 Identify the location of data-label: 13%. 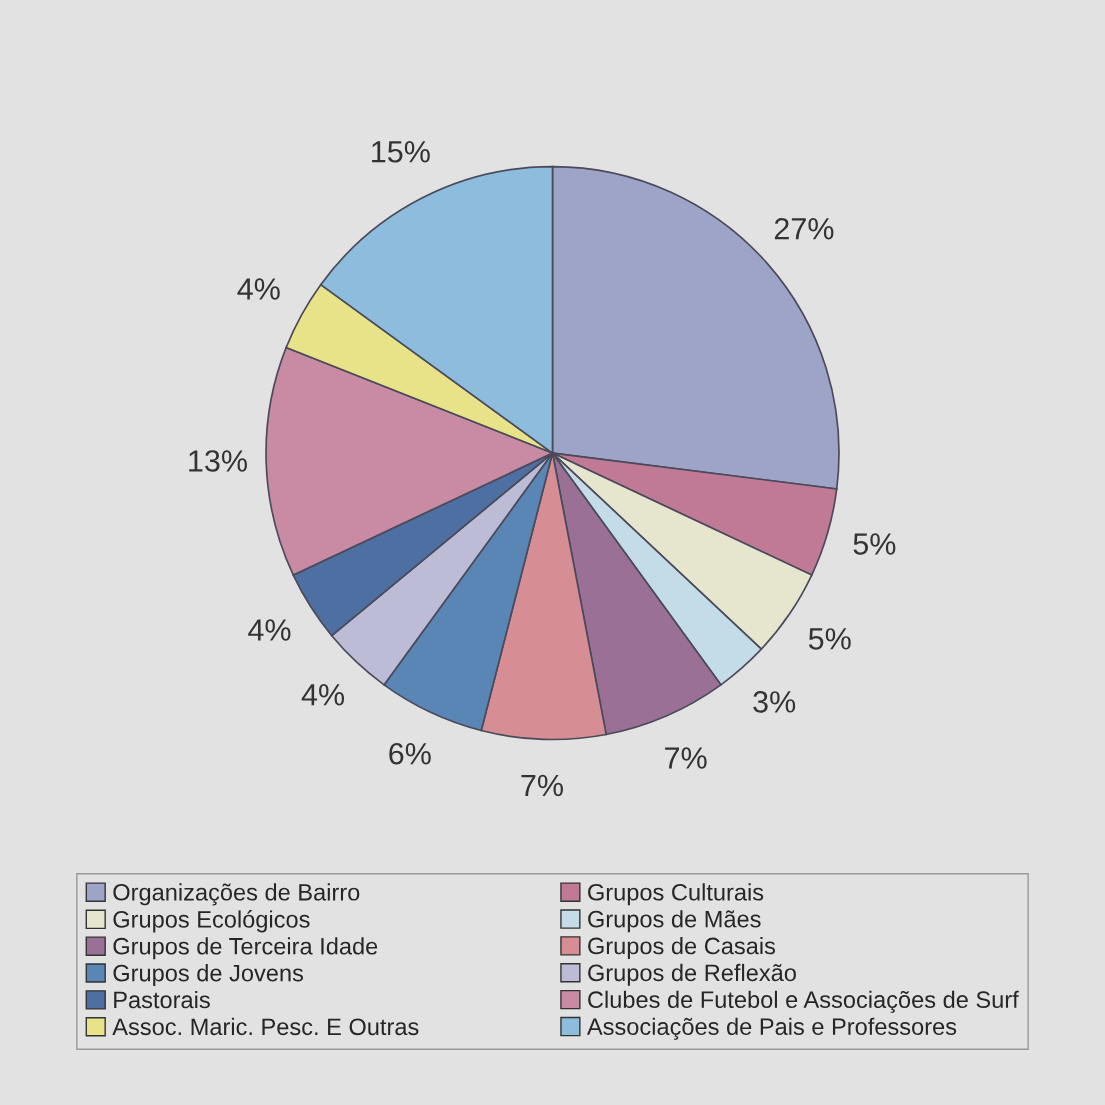
(218, 461).